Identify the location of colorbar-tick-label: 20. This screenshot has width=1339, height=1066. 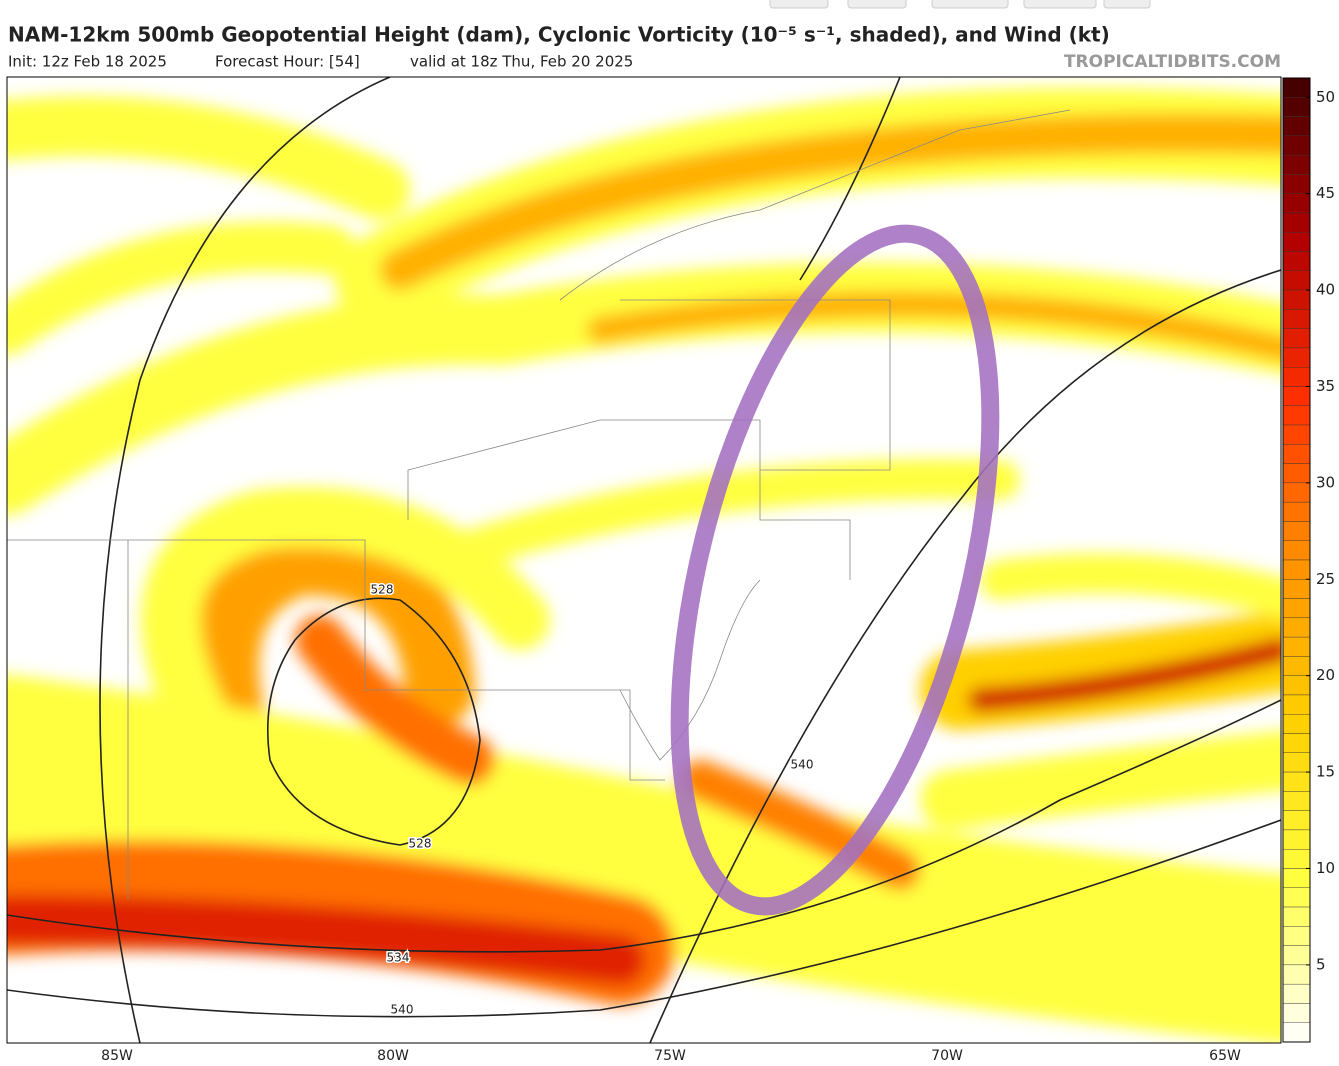
(1325, 675).